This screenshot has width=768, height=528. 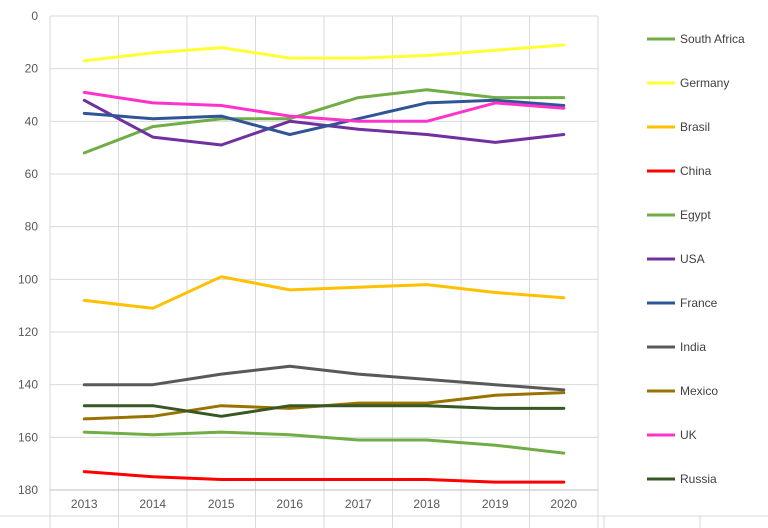 What do you see at coordinates (678, 127) in the screenshot?
I see `legend-item: Brasil` at bounding box center [678, 127].